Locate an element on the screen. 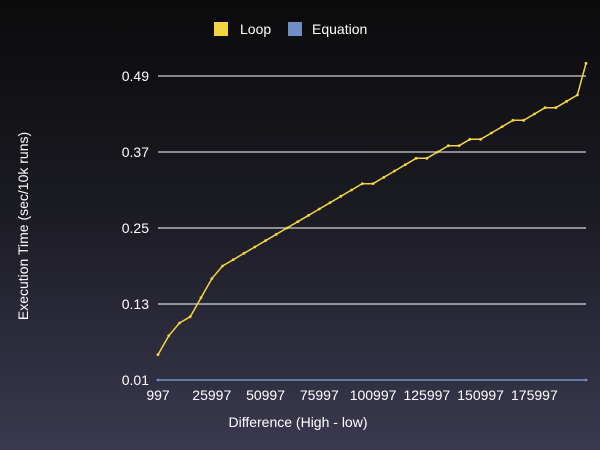  y-tick-label: 0.13 is located at coordinates (135, 304).